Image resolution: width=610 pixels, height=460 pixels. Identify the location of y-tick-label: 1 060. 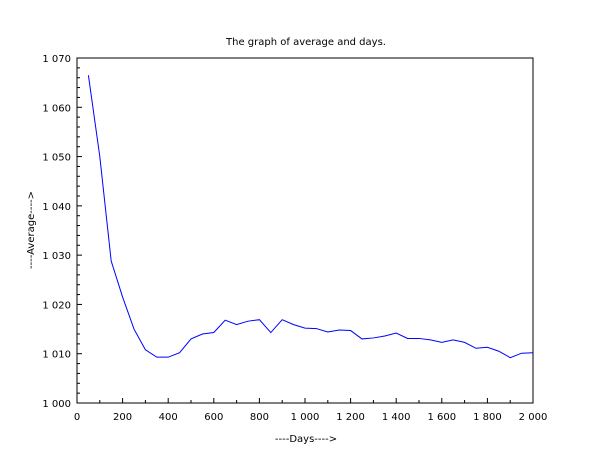
(56, 108).